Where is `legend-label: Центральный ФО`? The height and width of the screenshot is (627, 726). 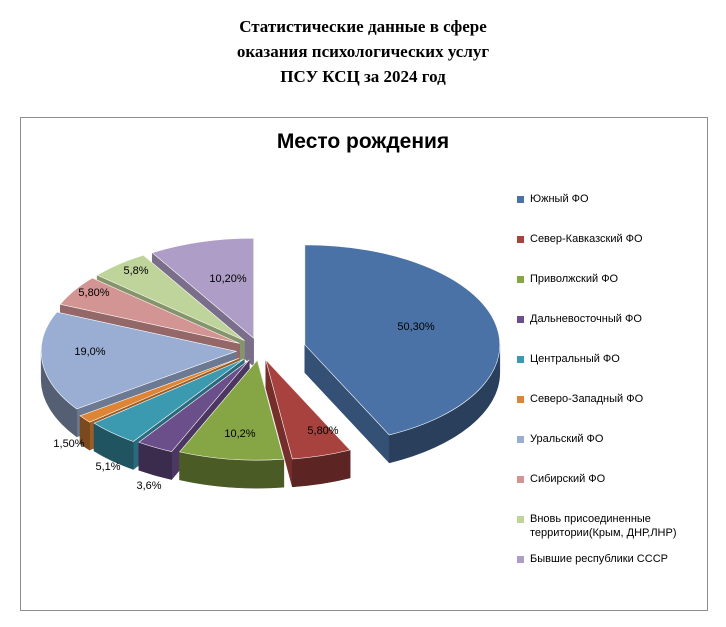
legend-label: Центральный ФО is located at coordinates (575, 359).